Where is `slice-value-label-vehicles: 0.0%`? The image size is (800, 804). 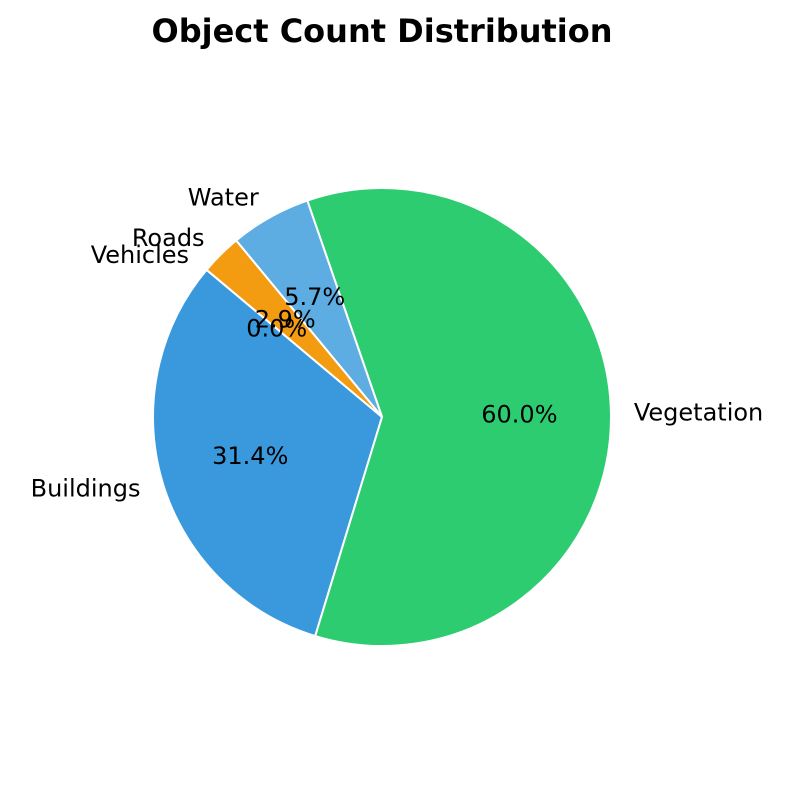
slice-value-label-vehicles: 0.0% is located at coordinates (276, 329).